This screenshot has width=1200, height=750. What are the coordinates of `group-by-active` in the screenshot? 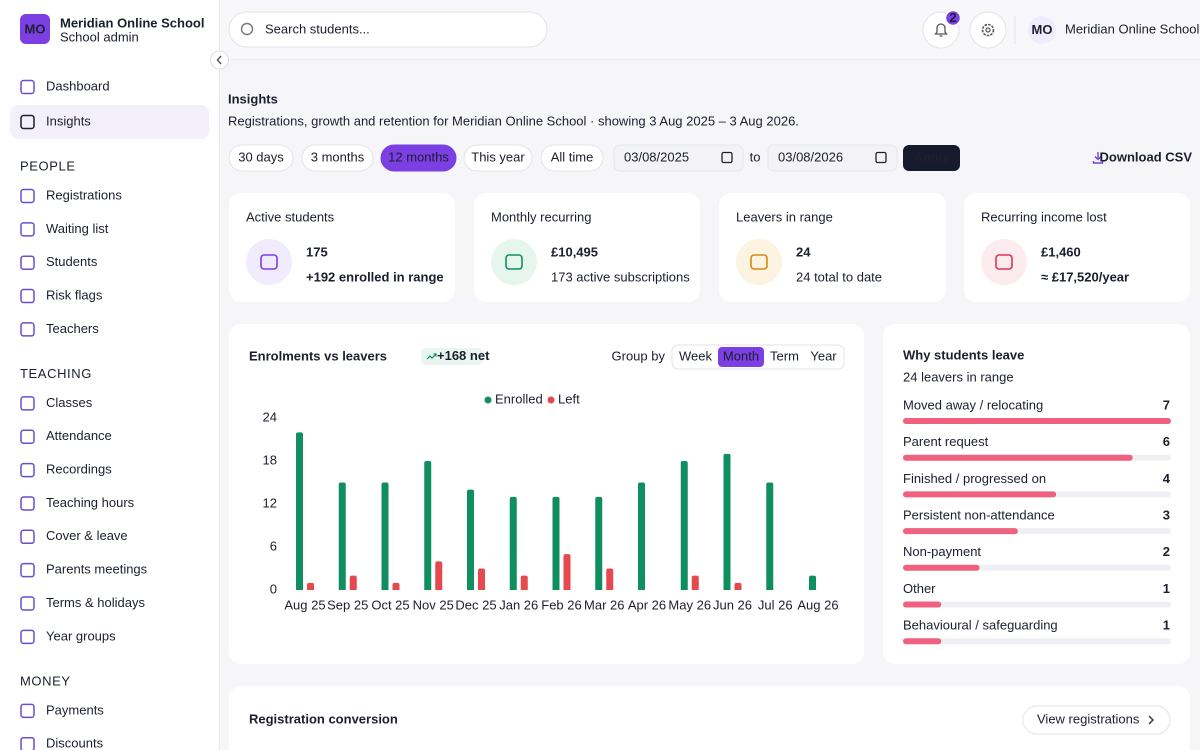 It's located at (741, 357).